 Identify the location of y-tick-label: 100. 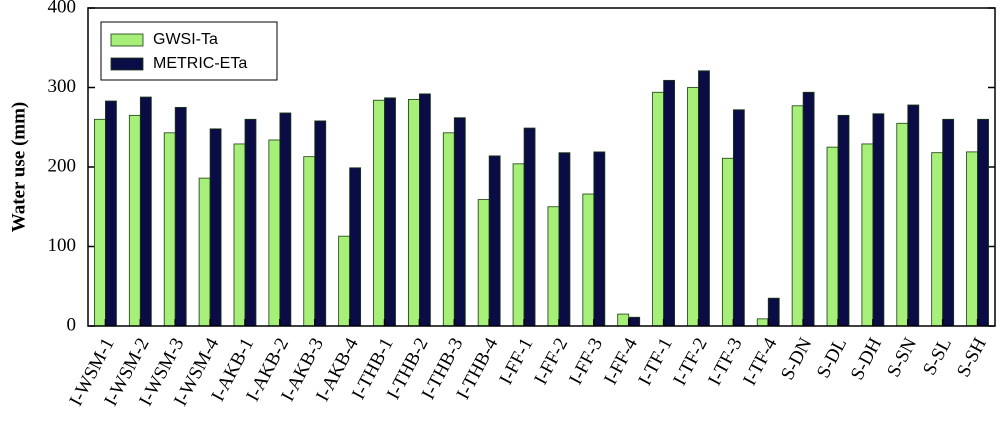
(62, 245).